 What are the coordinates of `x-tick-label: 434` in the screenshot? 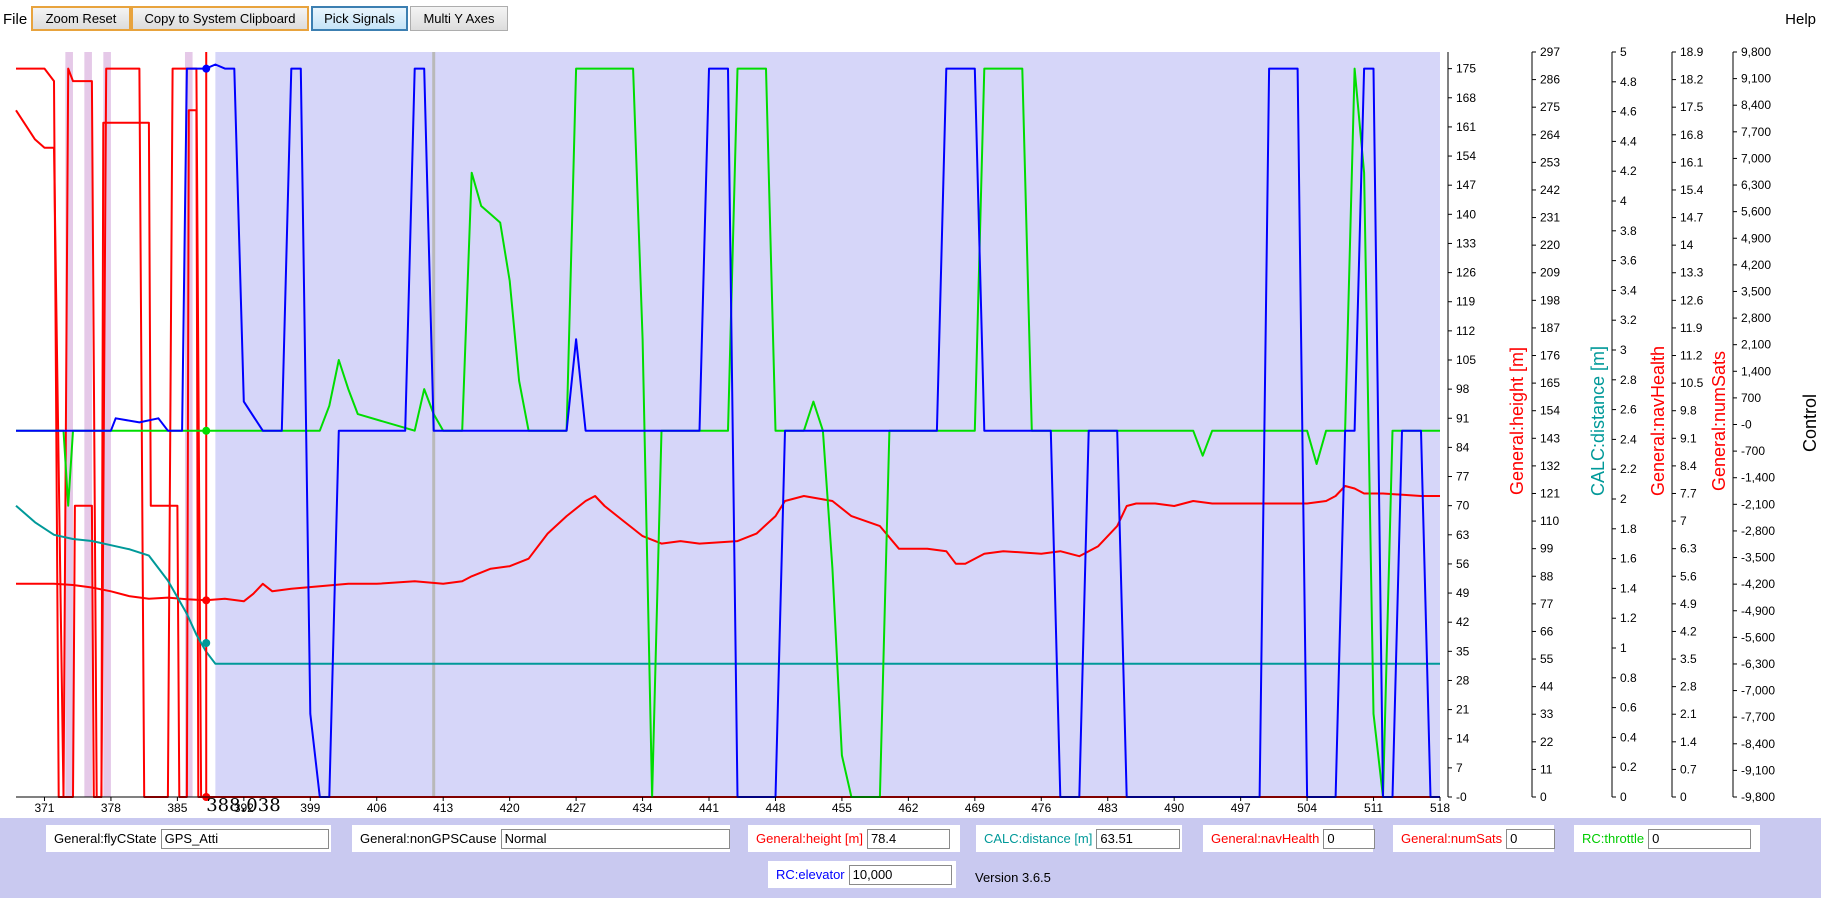 It's located at (643, 808).